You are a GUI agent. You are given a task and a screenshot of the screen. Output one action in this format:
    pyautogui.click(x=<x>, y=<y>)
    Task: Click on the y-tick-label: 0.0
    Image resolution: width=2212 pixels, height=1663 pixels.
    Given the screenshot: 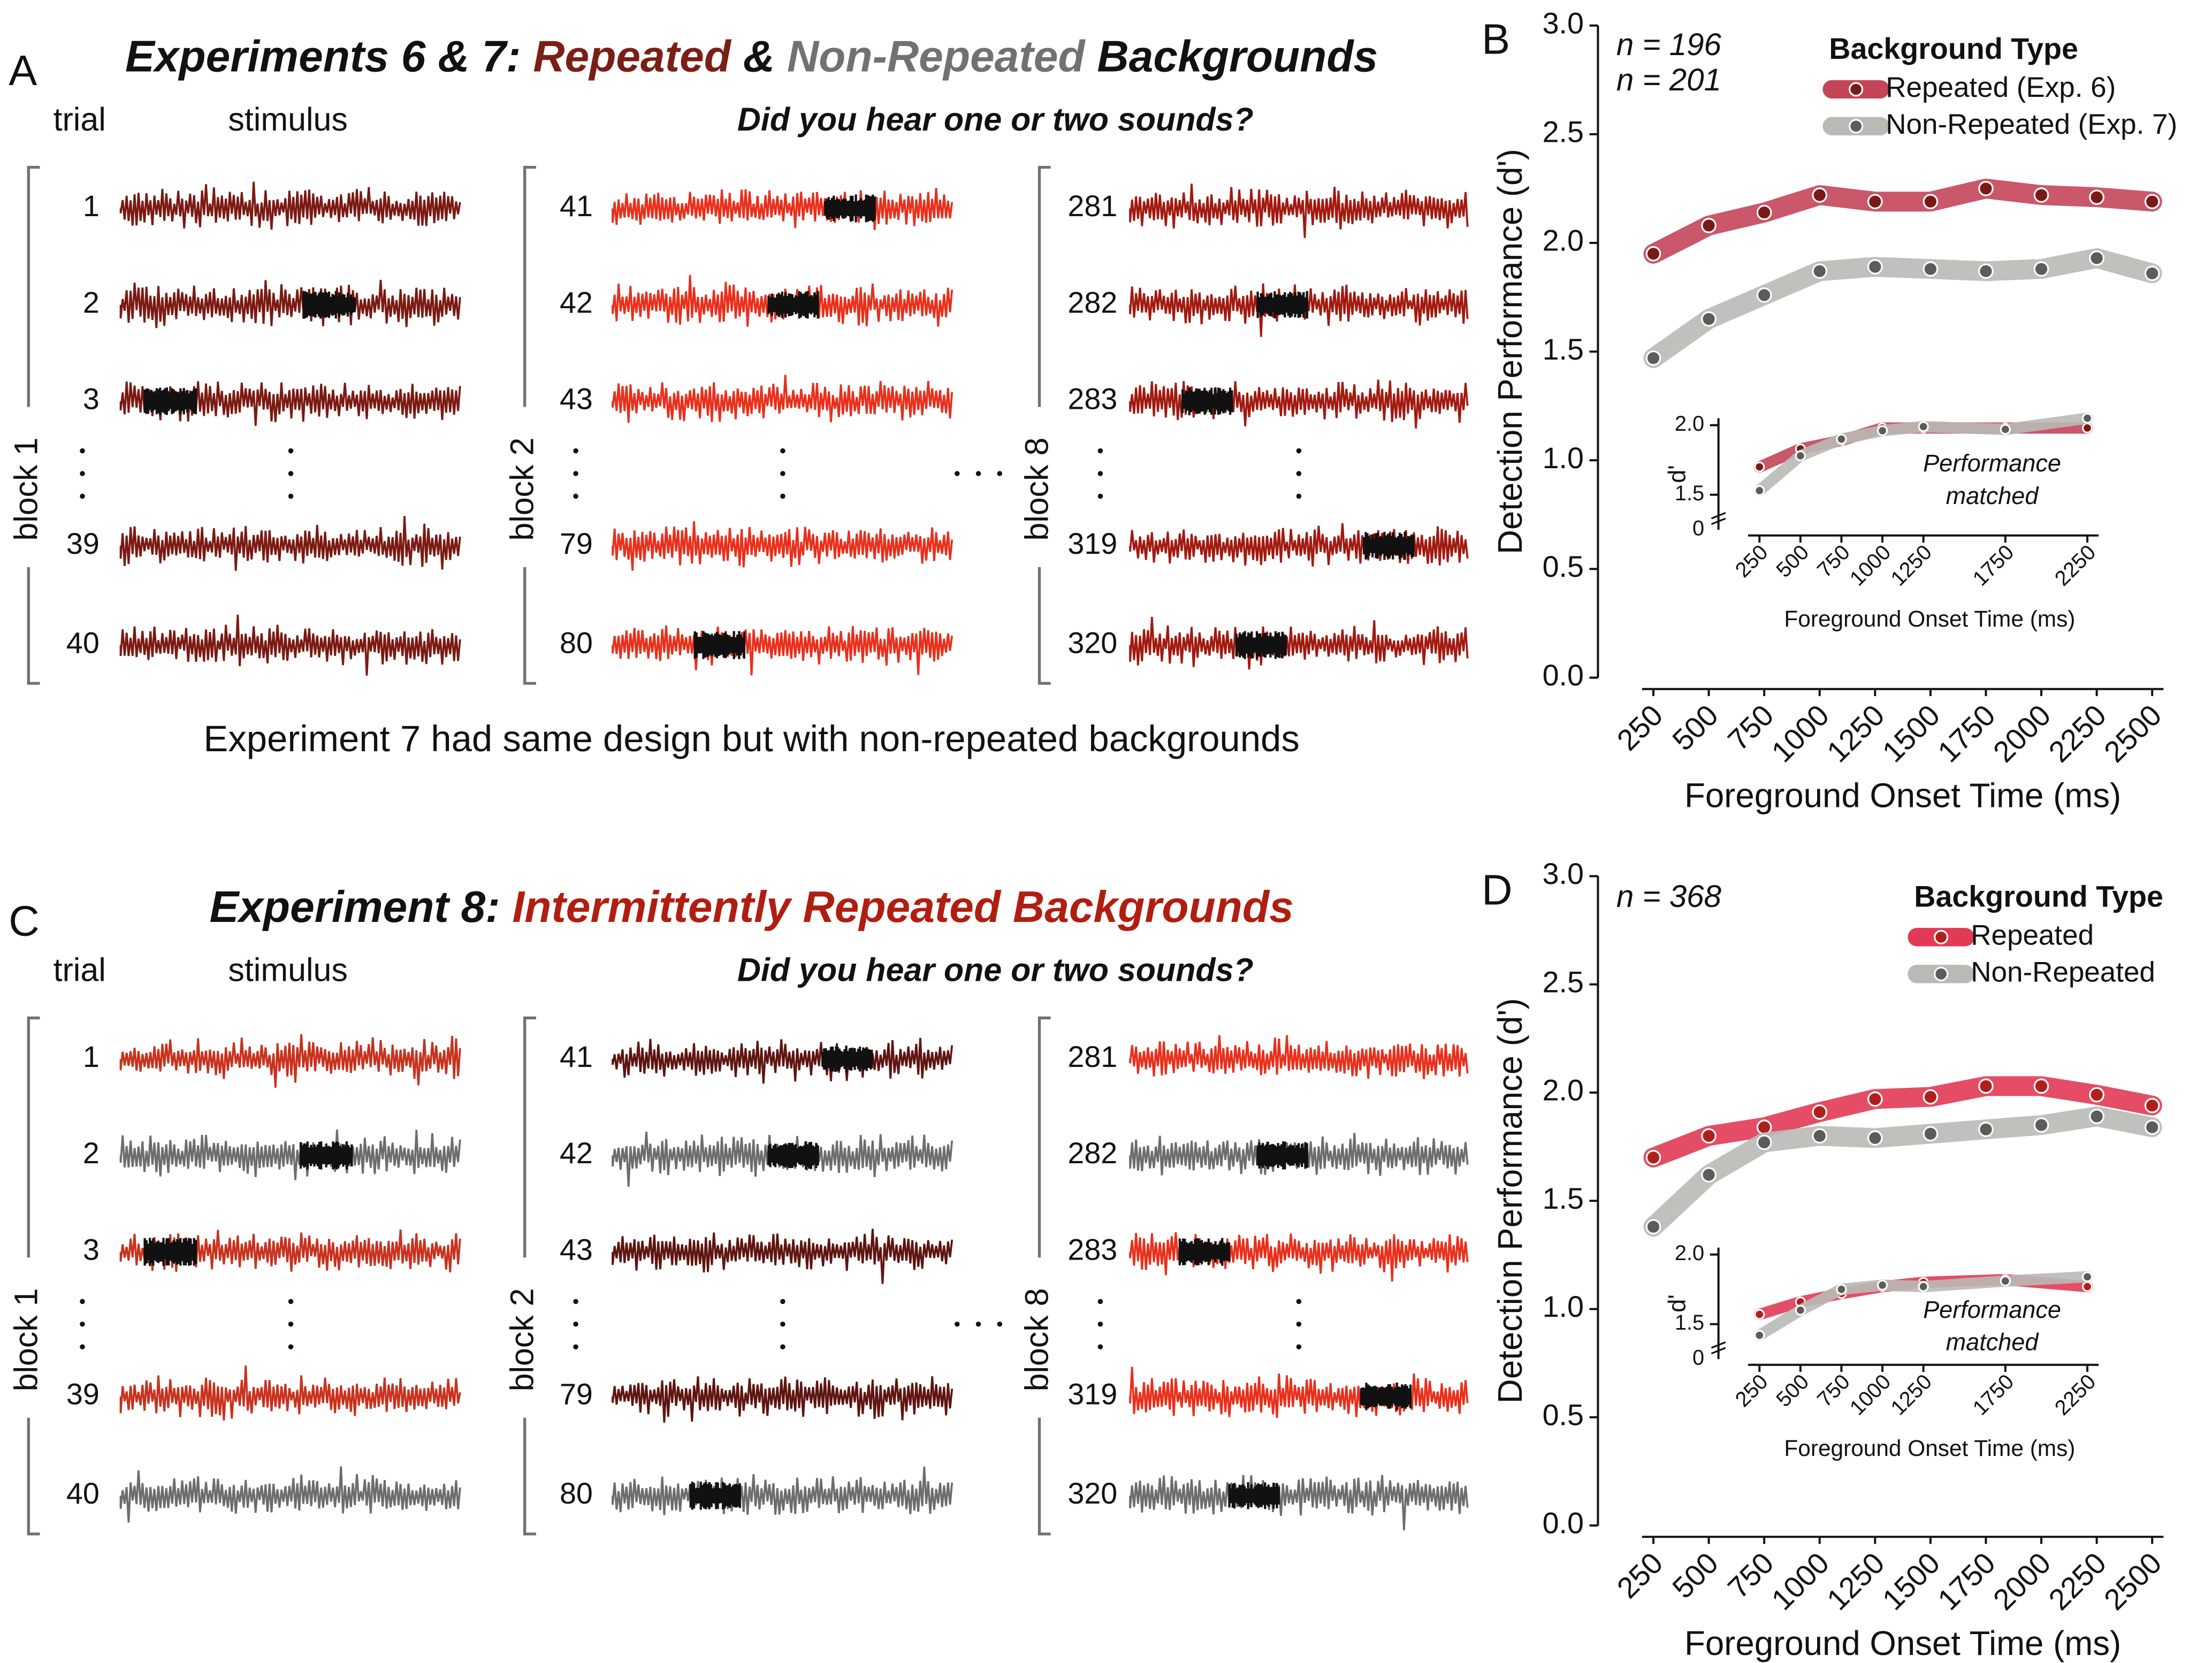 What is the action you would take?
    pyautogui.click(x=1563, y=1524)
    